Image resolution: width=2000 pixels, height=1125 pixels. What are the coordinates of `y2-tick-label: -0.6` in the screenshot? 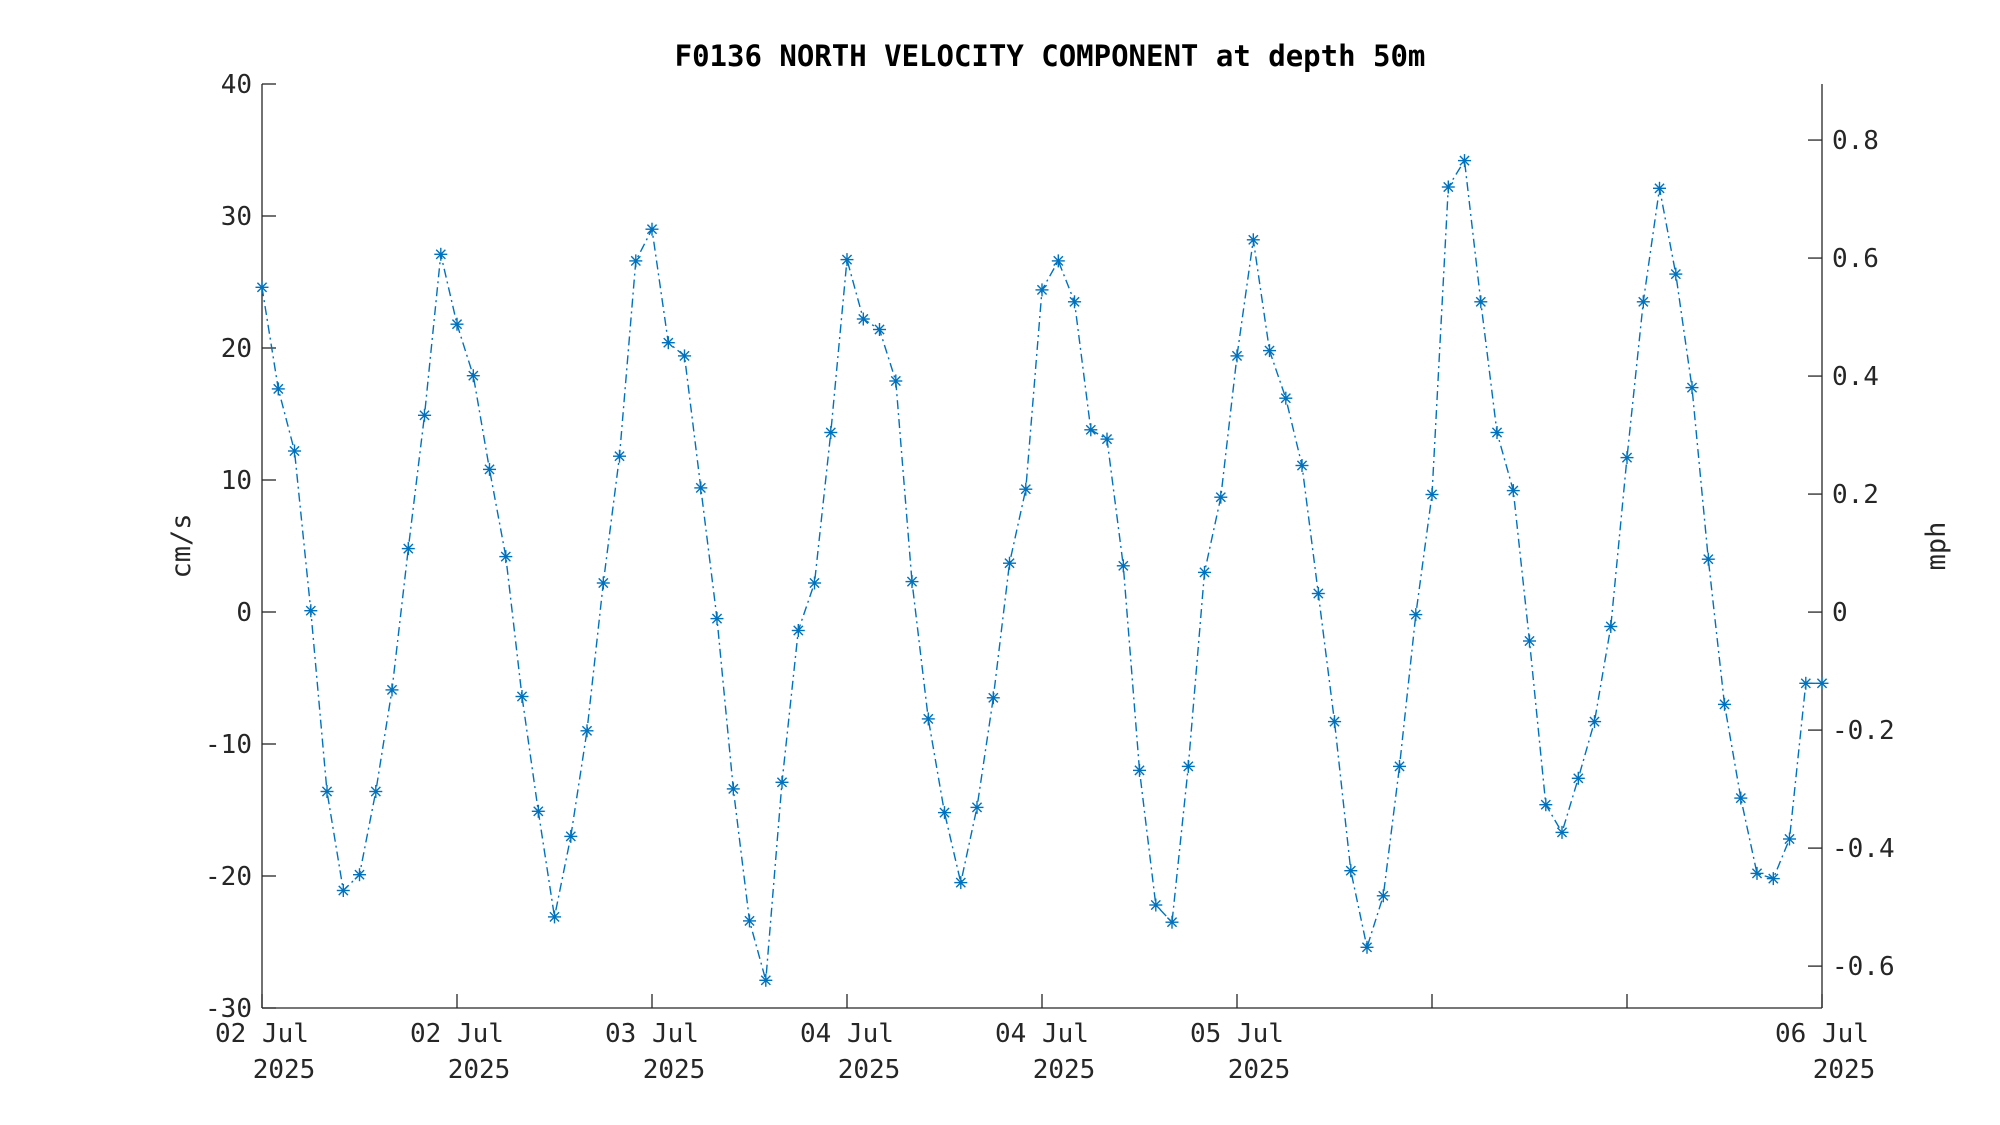 It's located at (1863, 967).